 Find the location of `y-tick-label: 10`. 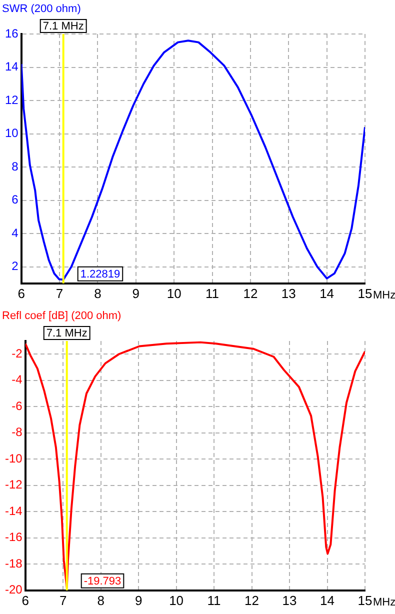

y-tick-label: 10 is located at coordinates (11, 133).